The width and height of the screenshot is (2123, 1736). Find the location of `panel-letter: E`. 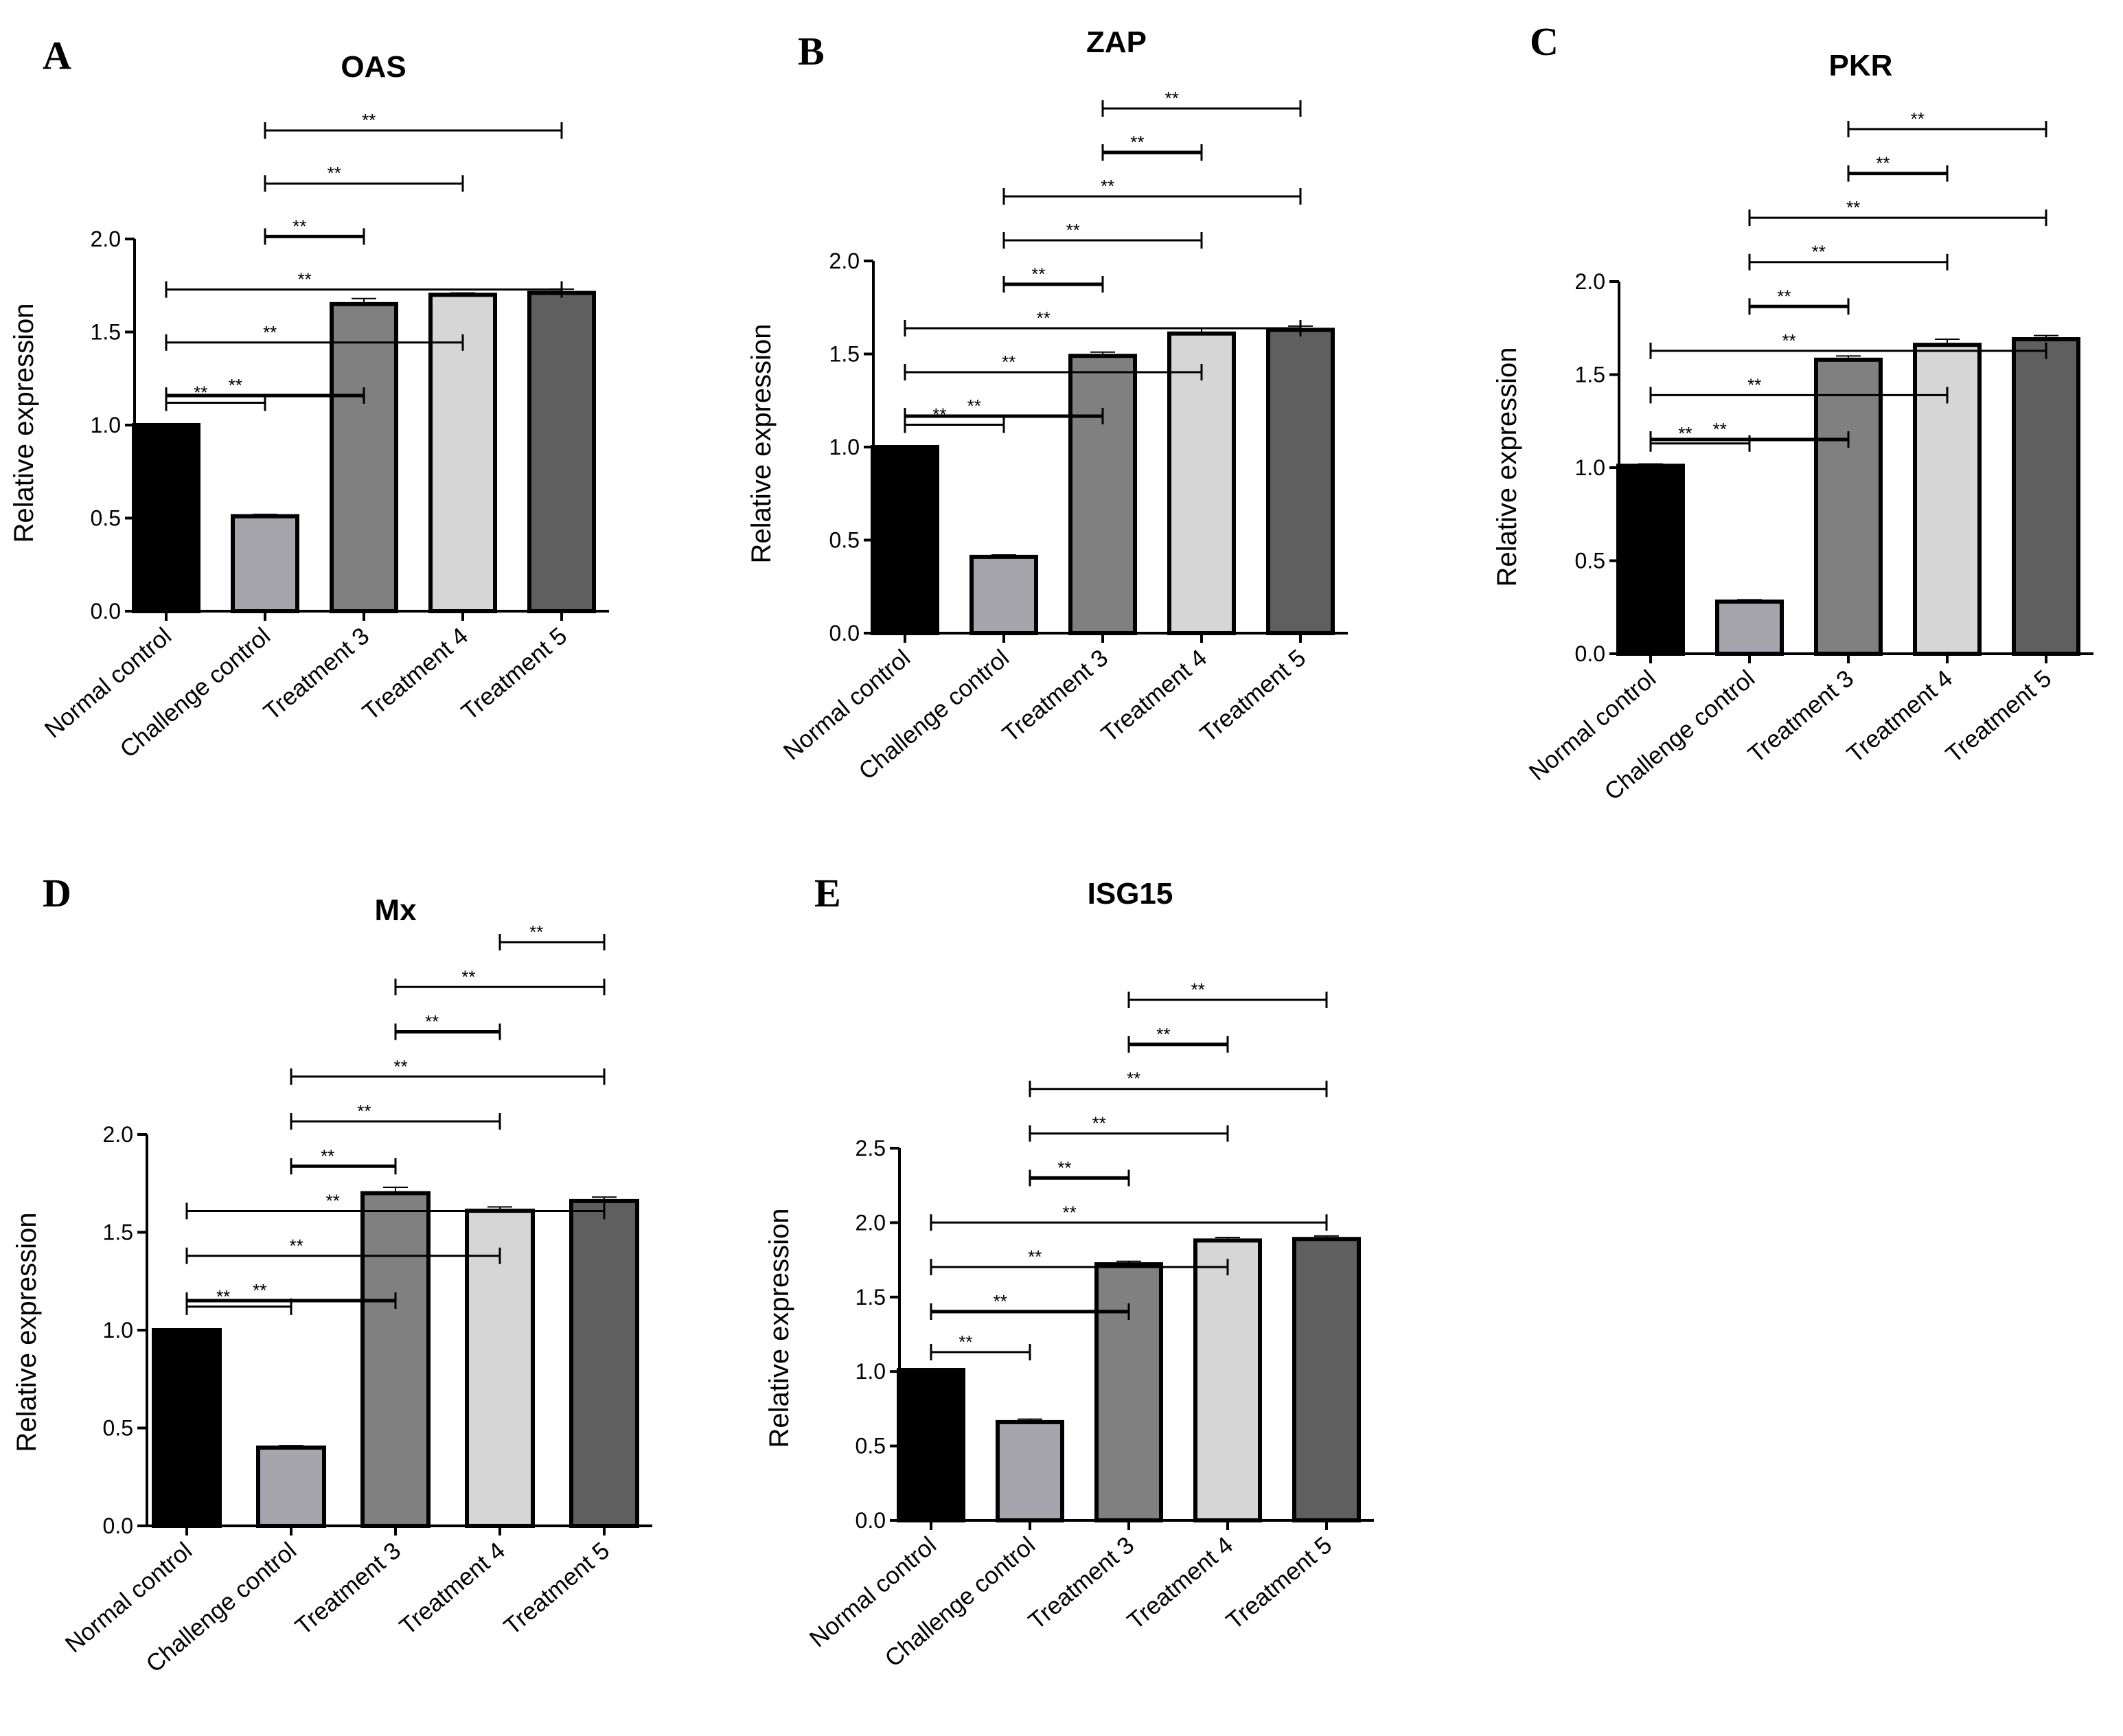

panel-letter: E is located at coordinates (827, 893).